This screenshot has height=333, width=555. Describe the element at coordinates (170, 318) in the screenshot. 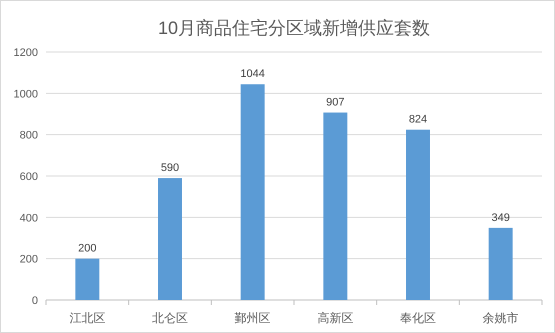

I see `x-tick-label: 北仑区` at that location.